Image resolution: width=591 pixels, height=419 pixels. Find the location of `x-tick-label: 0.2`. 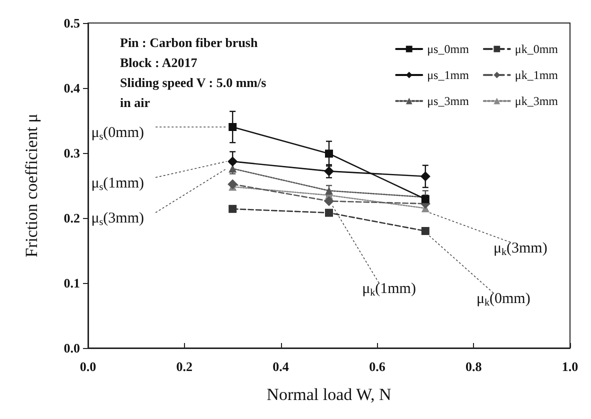

x-tick-label: 0.2 is located at coordinates (184, 366).